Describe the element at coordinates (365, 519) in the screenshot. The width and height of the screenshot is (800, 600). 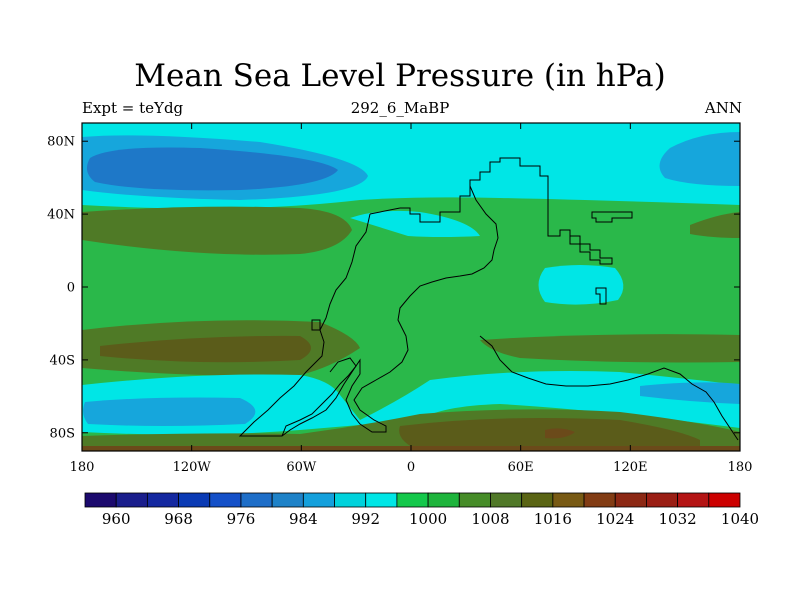
I see `colorbar-label: 992` at that location.